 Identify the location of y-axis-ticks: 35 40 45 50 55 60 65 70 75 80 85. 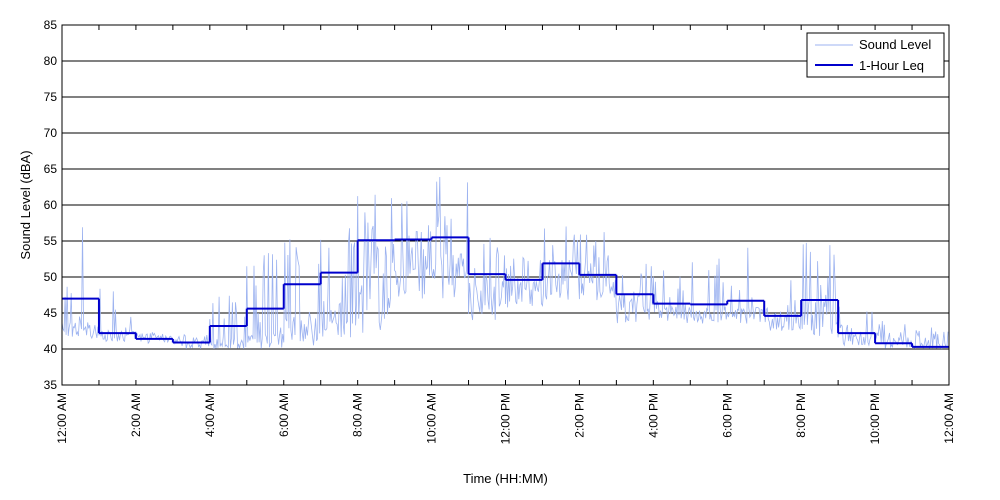
(51, 205).